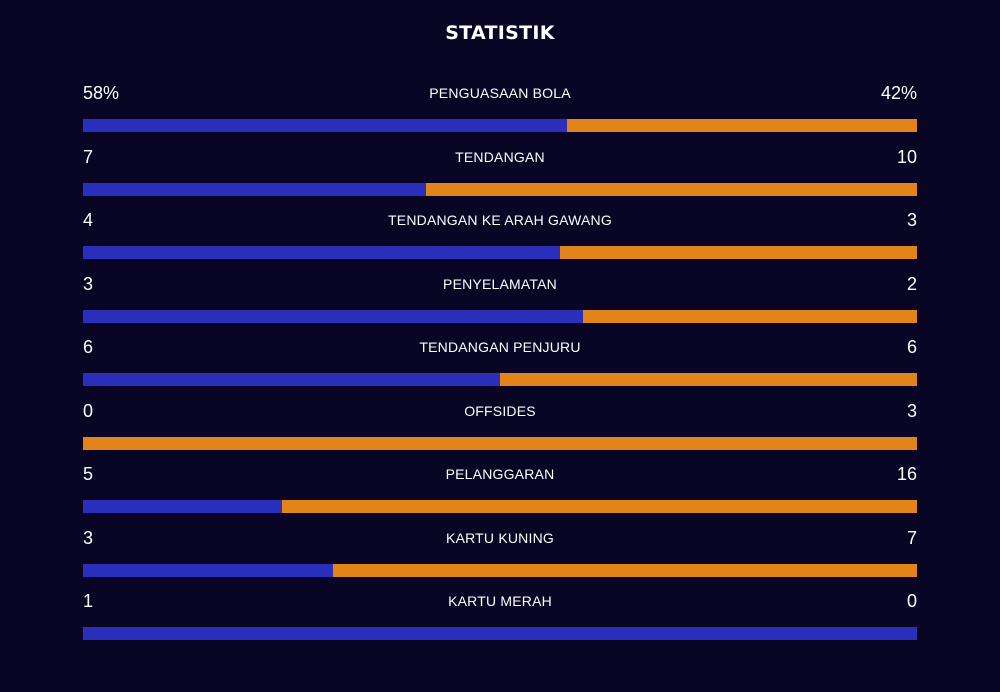 This screenshot has height=692, width=1000. I want to click on home-value: 1, so click(88, 601).